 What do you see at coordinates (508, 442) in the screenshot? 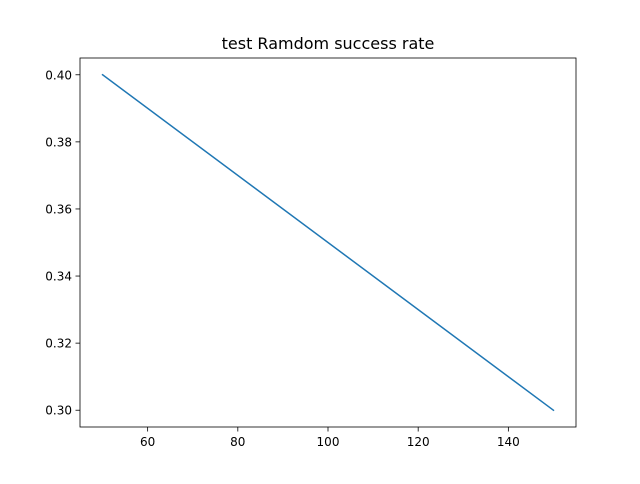
I see `x-tick-label: 140` at bounding box center [508, 442].